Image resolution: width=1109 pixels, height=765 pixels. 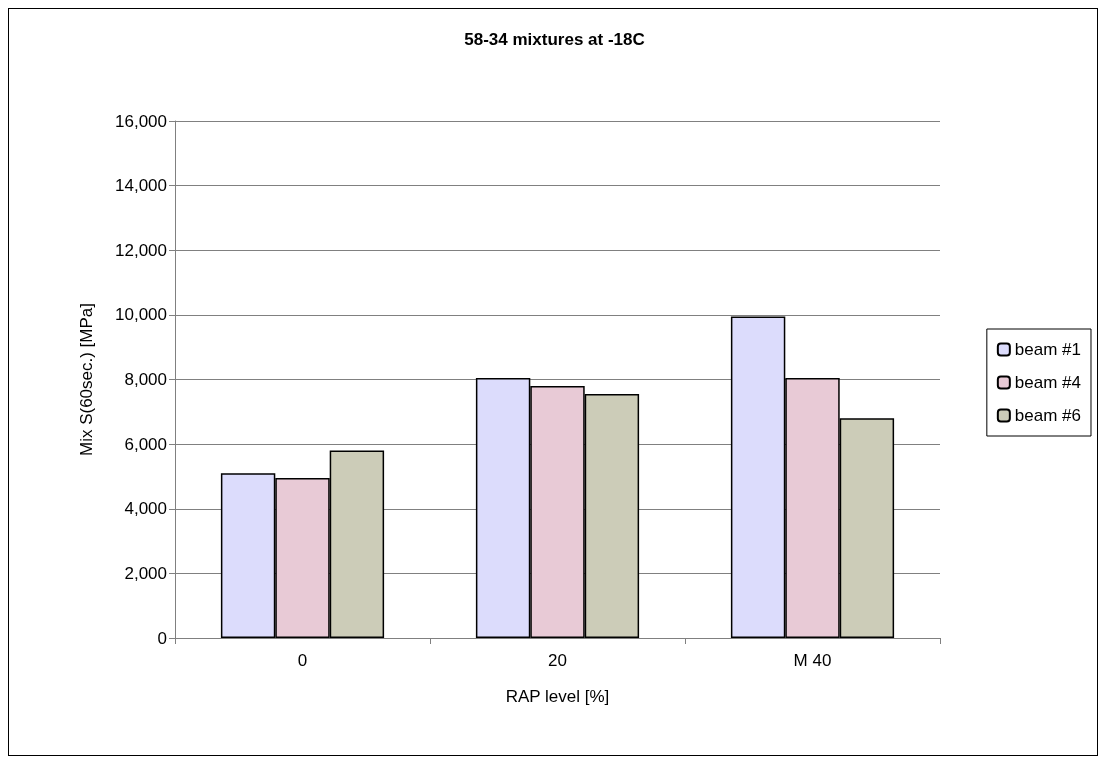 What do you see at coordinates (1048, 349) in the screenshot?
I see `legend-label: beam #1` at bounding box center [1048, 349].